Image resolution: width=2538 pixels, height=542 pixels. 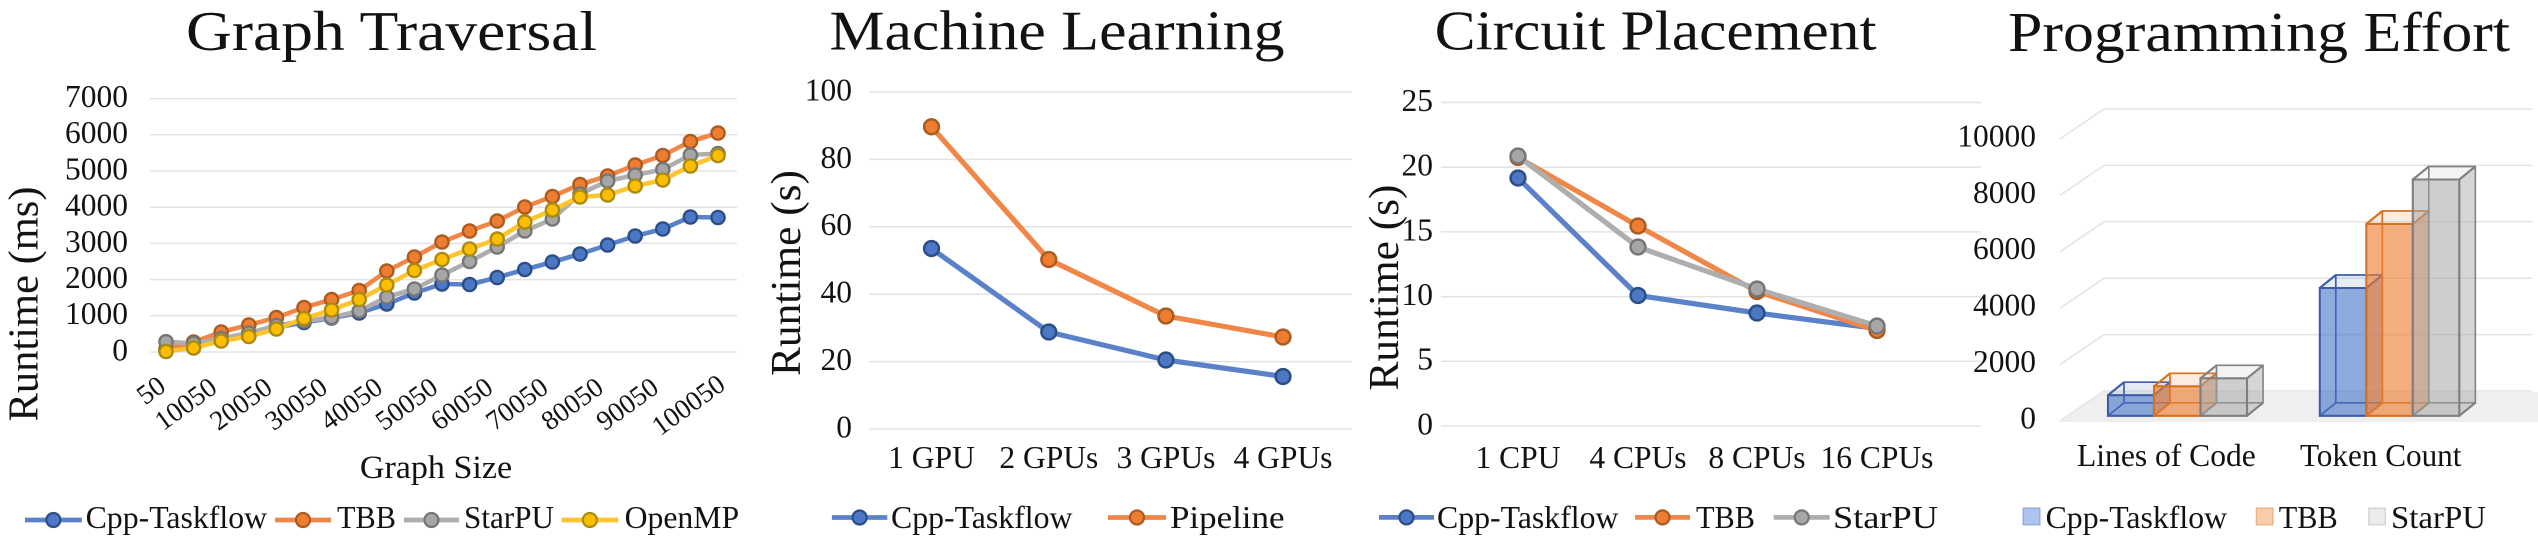 I want to click on svg-text: 10000, so click(x=1996, y=135).